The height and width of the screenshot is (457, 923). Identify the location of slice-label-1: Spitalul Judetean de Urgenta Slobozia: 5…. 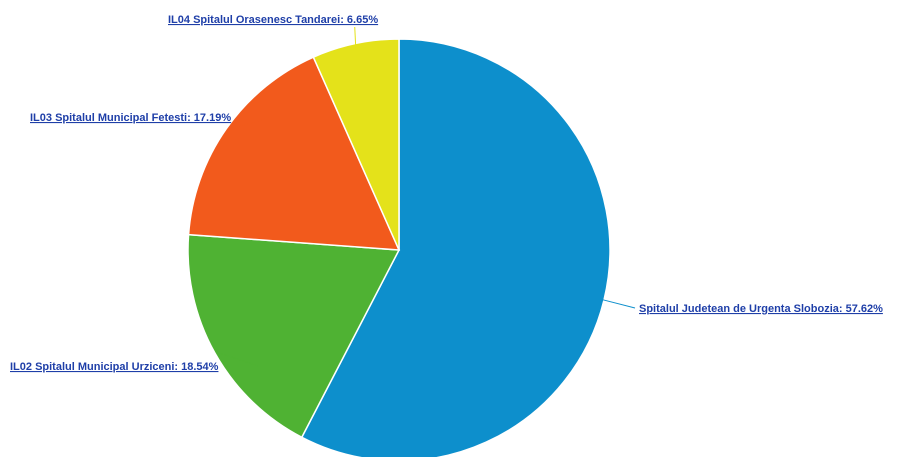
(761, 309).